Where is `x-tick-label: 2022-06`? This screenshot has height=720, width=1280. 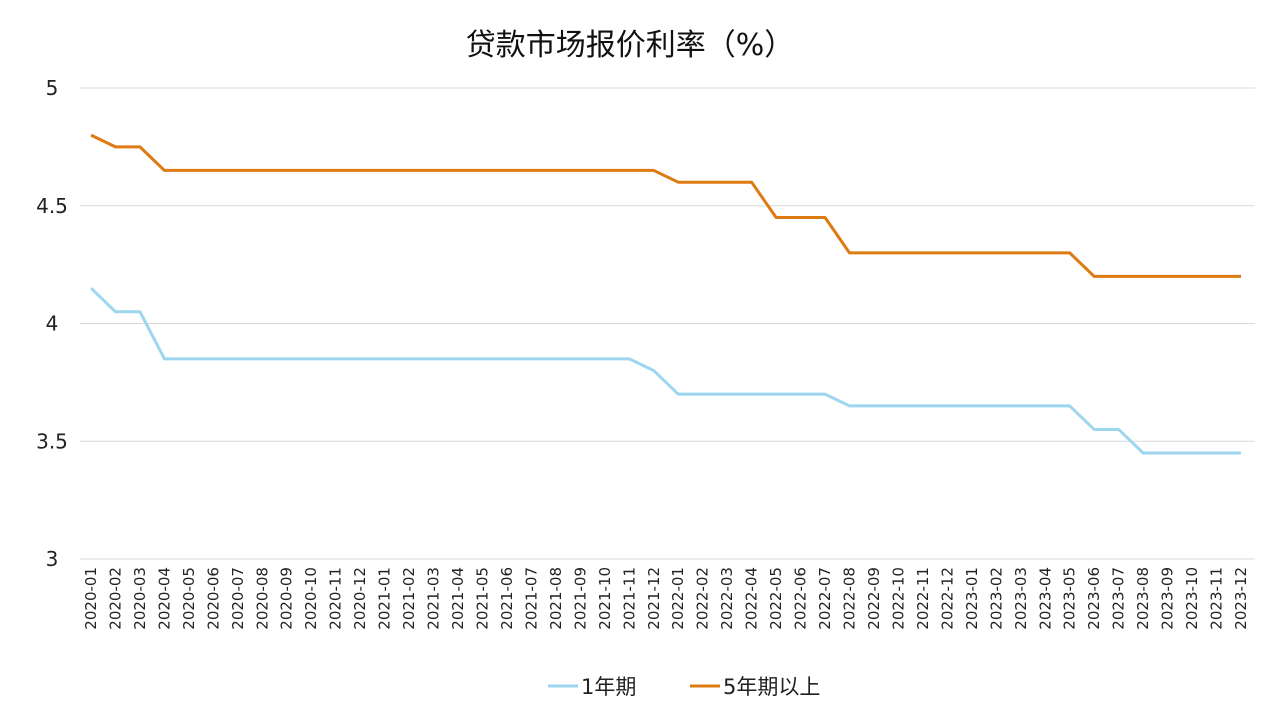 x-tick-label: 2022-06 is located at coordinates (801, 598).